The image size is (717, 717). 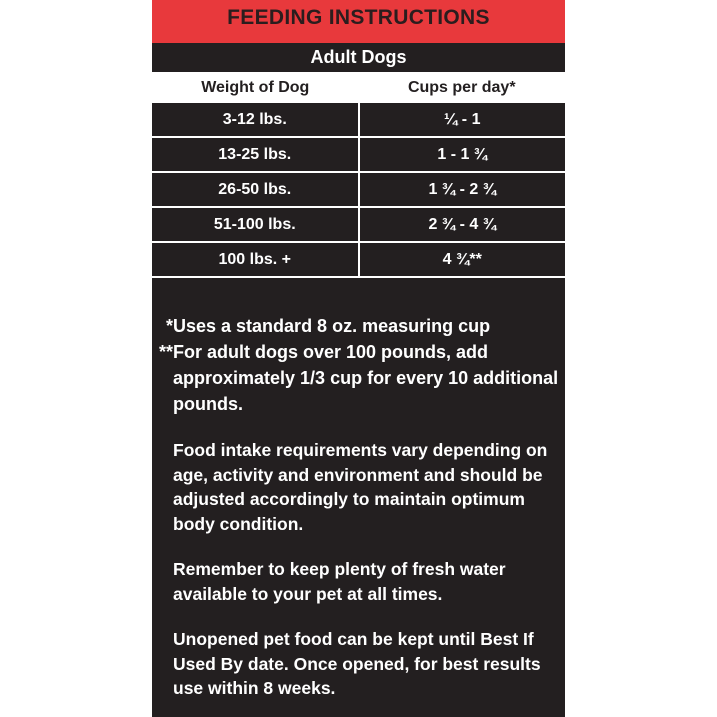 I want to click on cups-cell: ¼ - 1, so click(x=462, y=119).